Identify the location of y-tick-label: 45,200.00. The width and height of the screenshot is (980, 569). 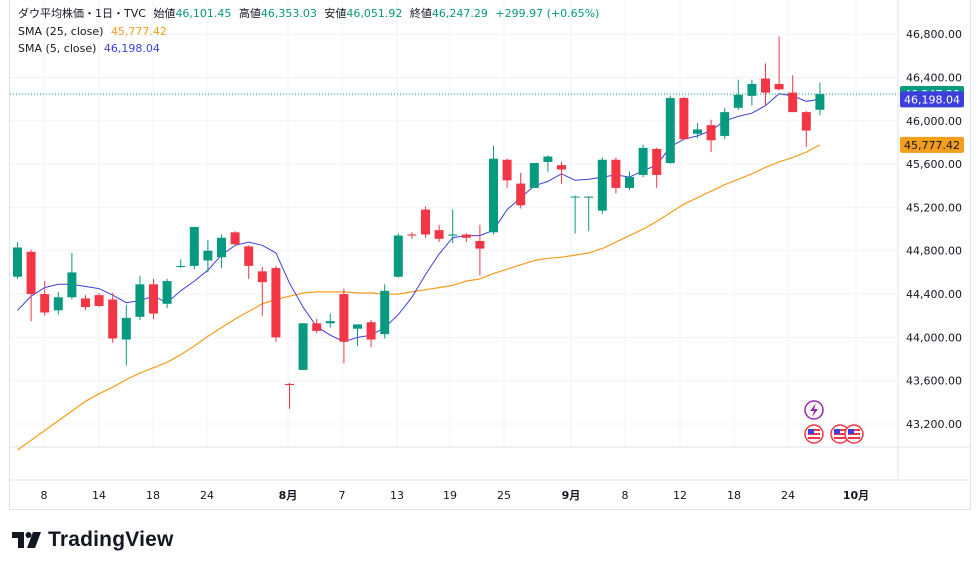
(934, 207).